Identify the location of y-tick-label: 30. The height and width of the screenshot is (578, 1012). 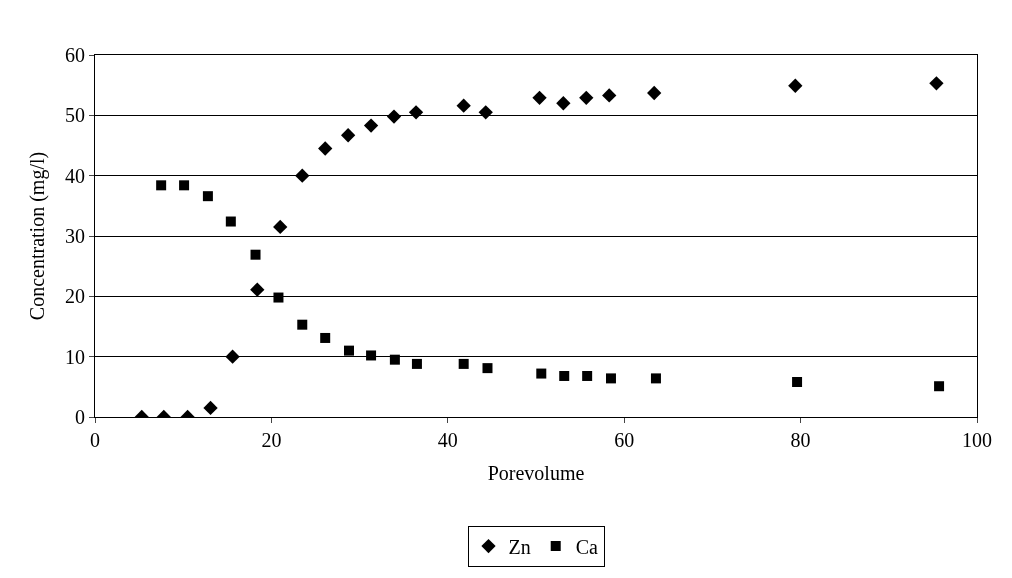
(75, 236).